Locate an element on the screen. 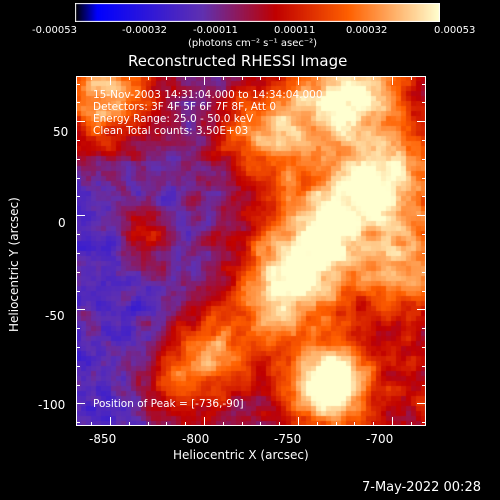  energy-range-annotation: Energy Range: 25.0 - 50.0 keV is located at coordinates (173, 119).